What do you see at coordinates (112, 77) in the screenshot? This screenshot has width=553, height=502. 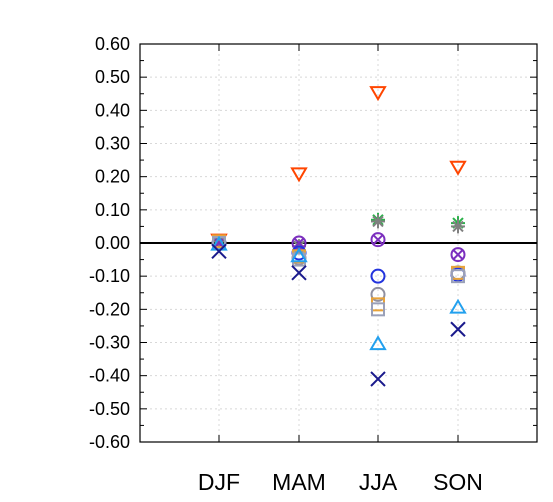 I see `y-tick-label: 0.50` at bounding box center [112, 77].